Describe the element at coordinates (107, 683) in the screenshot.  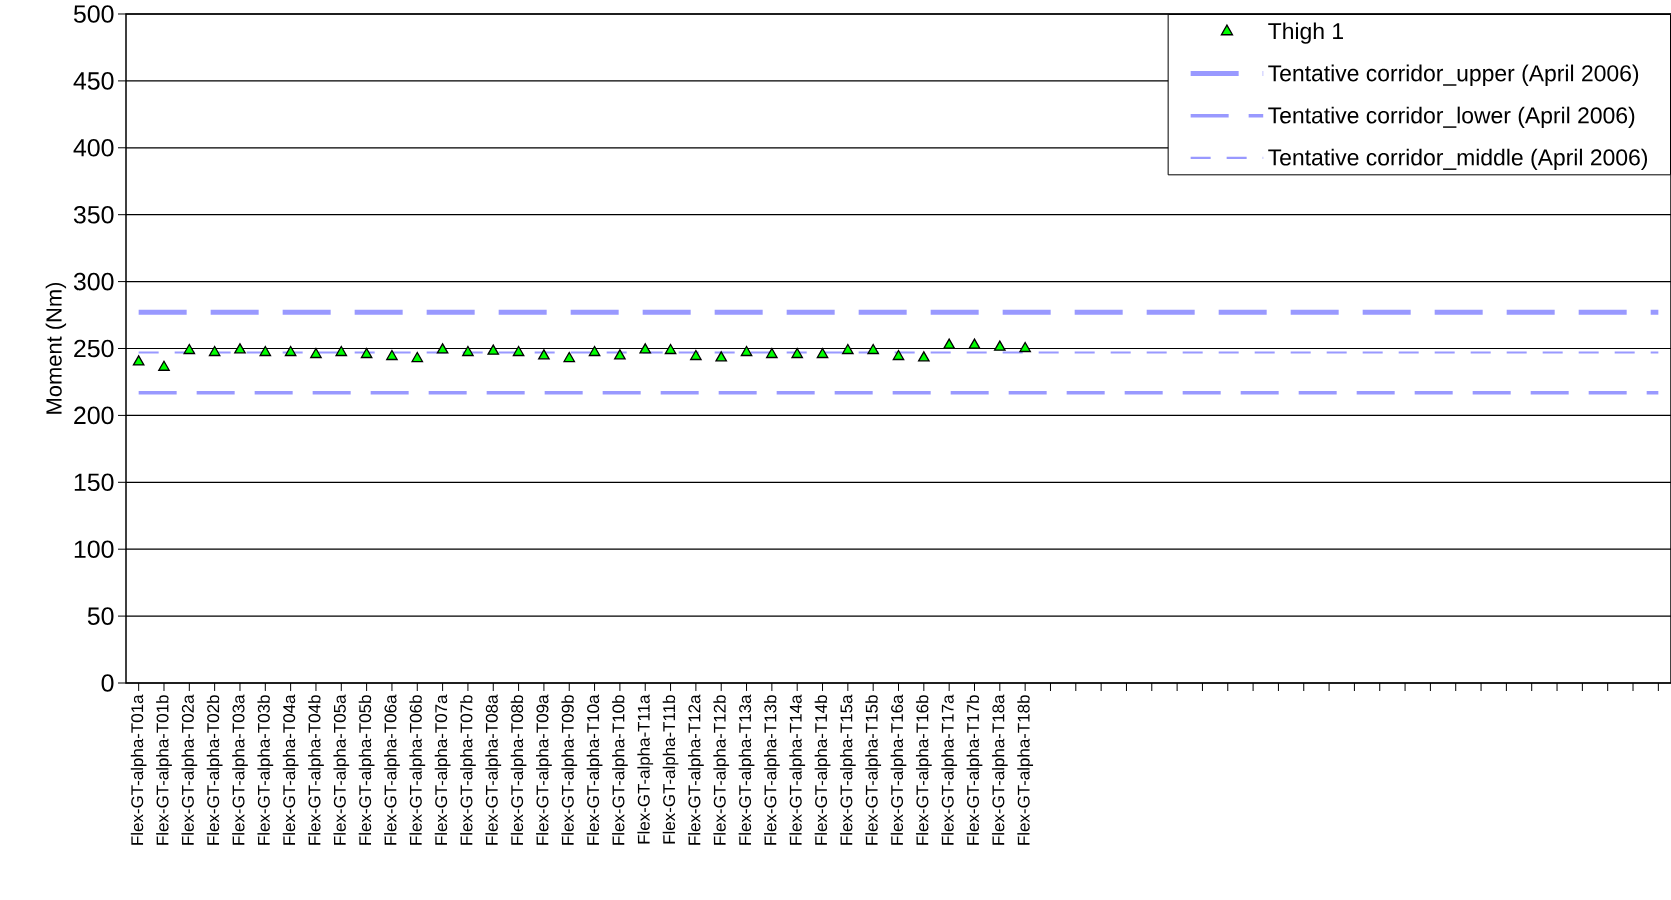
I see `y-tick-label: 0` at that location.